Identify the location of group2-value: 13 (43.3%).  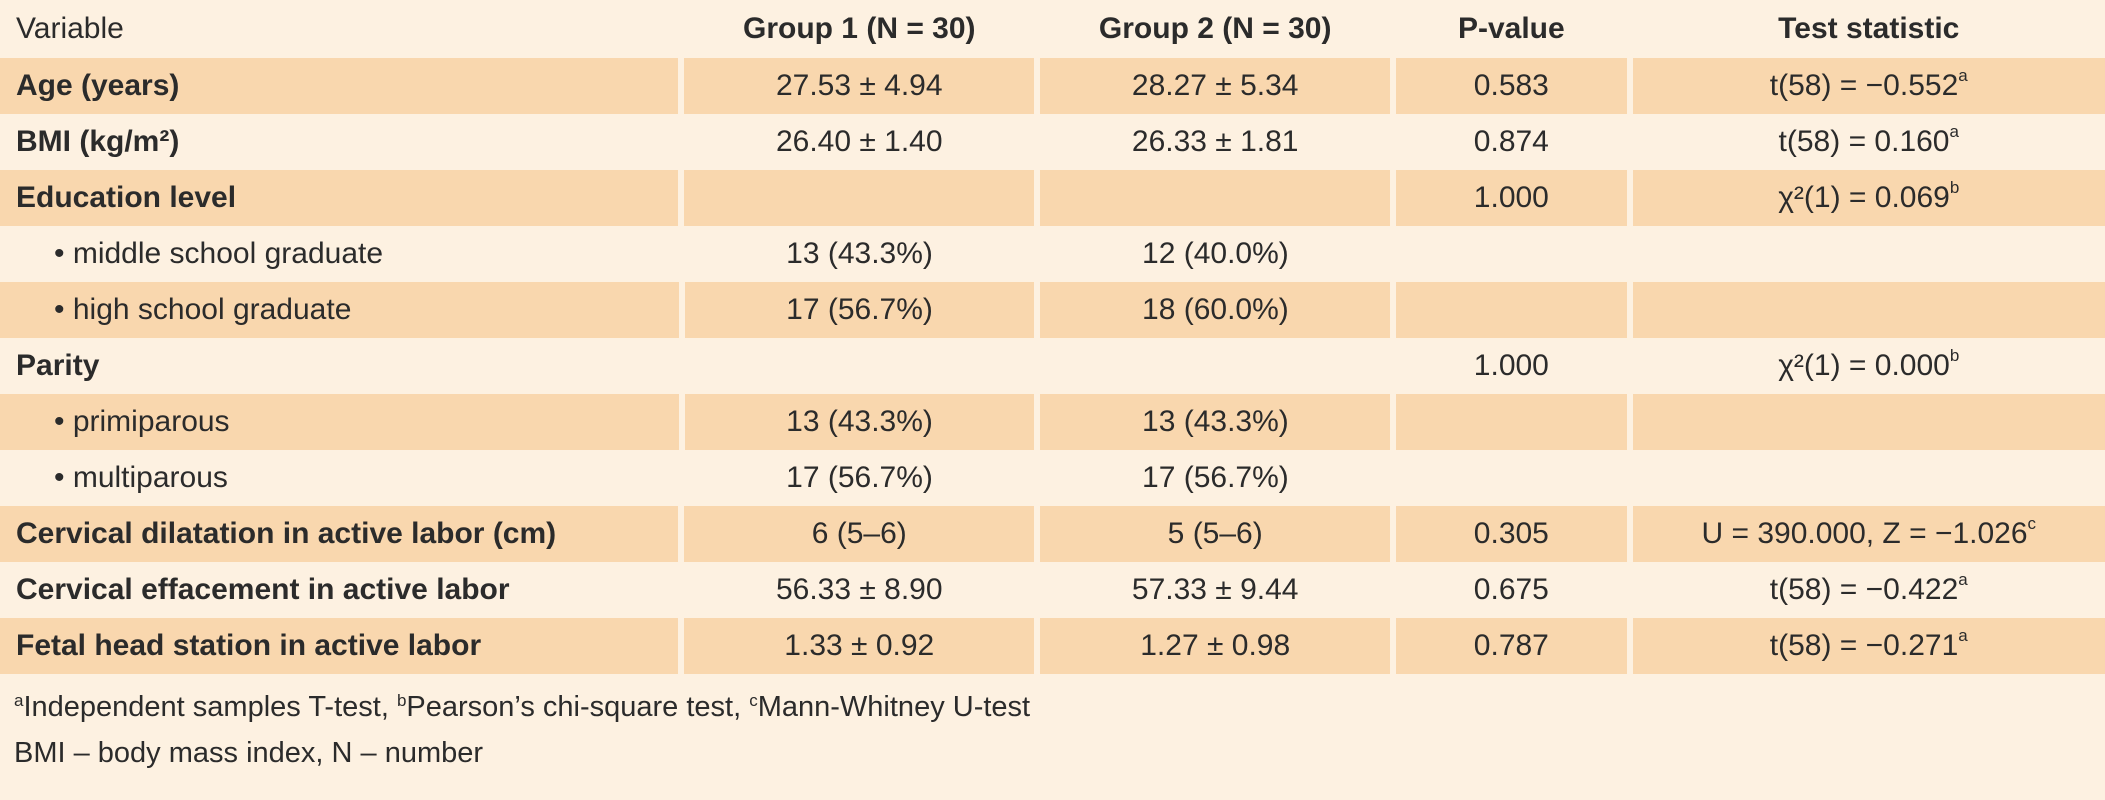
(1215, 422).